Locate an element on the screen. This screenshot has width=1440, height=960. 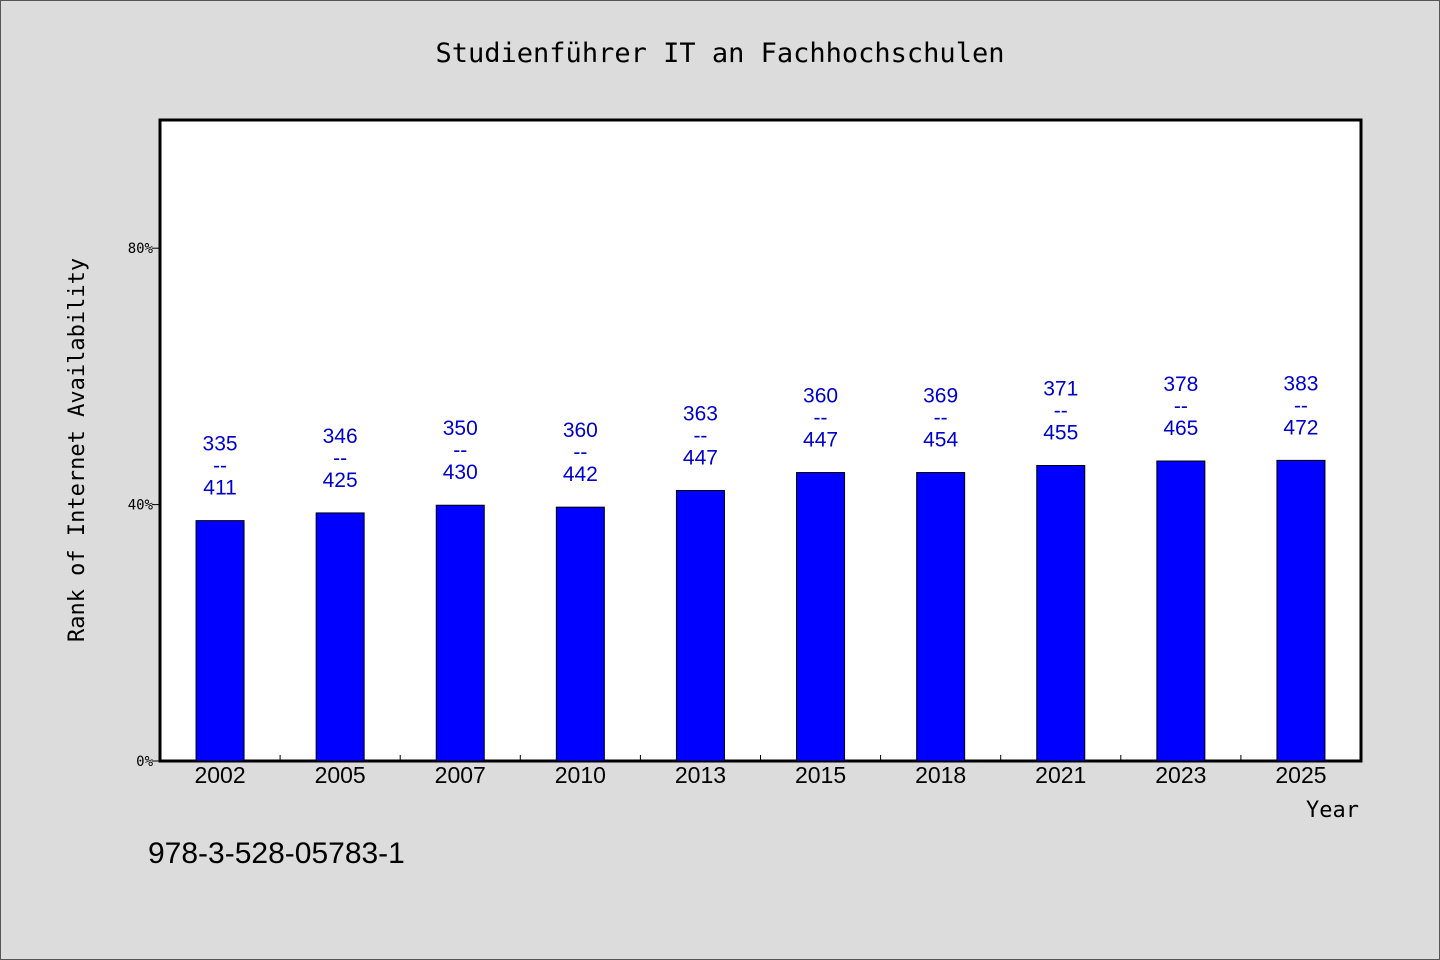
data-label-rank: 369 is located at coordinates (940, 396).